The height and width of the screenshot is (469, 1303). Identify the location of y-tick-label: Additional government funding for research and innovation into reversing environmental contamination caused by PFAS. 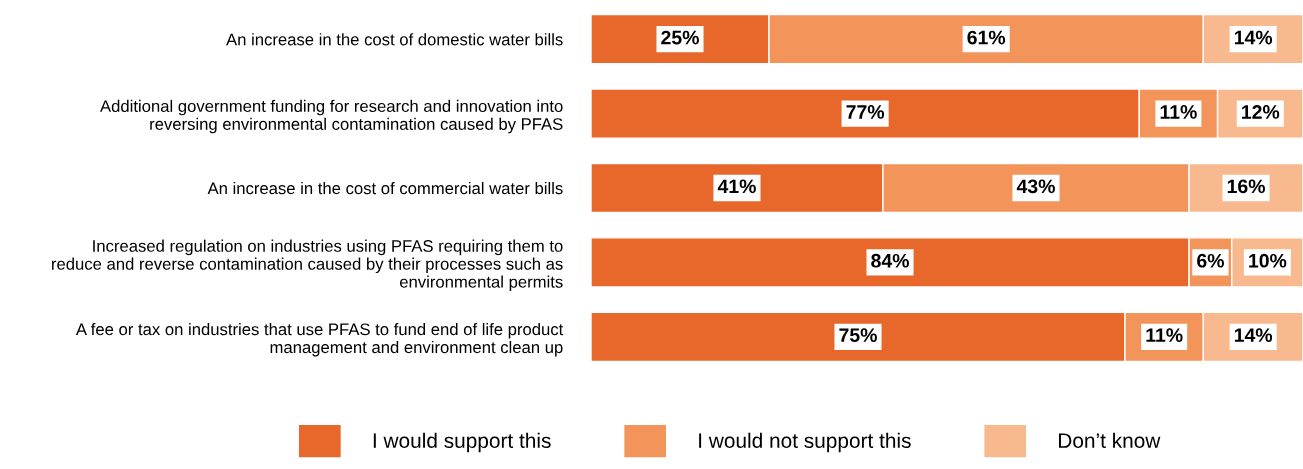
(331, 116).